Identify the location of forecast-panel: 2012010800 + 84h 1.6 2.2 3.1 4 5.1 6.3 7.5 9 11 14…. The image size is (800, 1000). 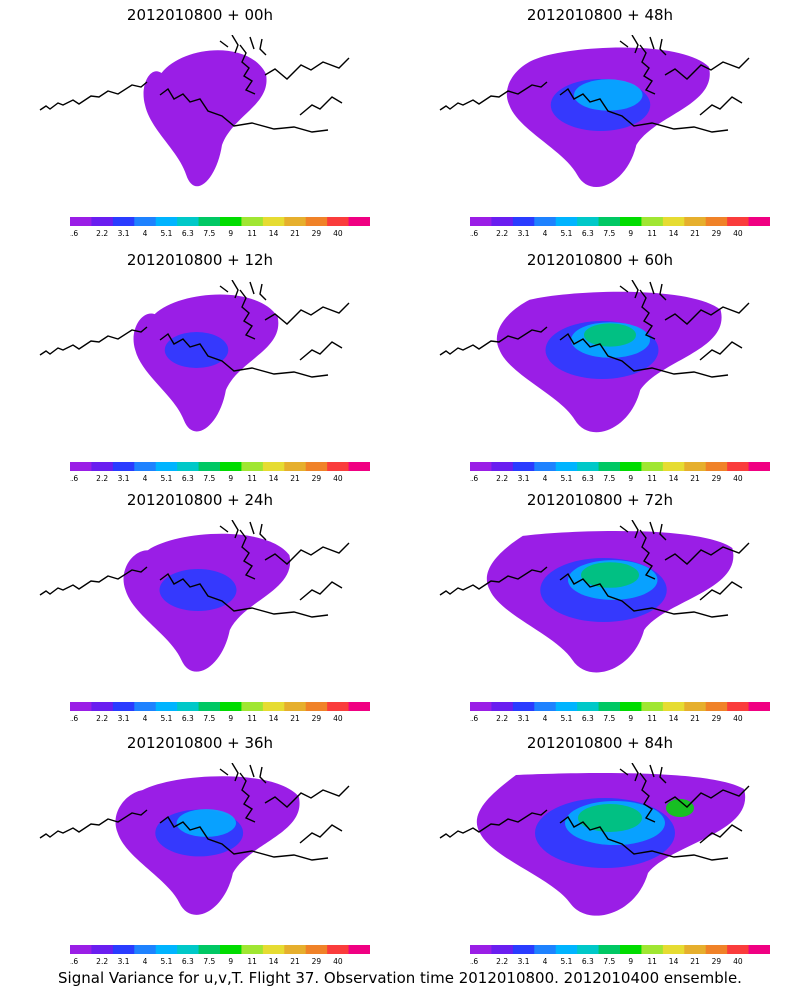
(600, 849).